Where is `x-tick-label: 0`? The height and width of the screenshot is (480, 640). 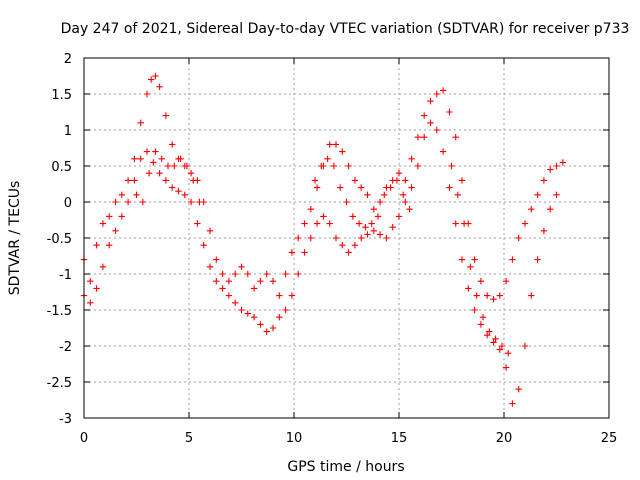
x-tick-label: 0 is located at coordinates (84, 438).